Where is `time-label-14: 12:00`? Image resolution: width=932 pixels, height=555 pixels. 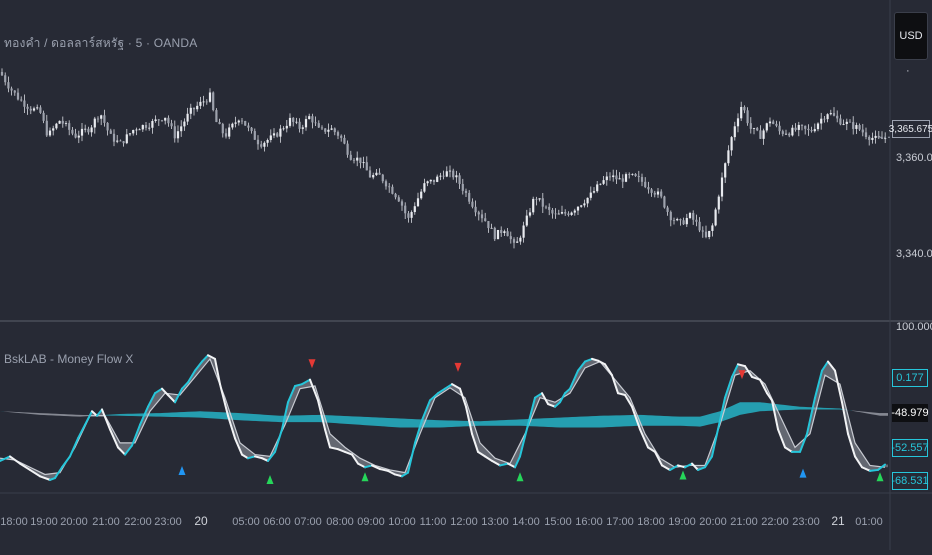 time-label-14: 12:00 is located at coordinates (464, 522).